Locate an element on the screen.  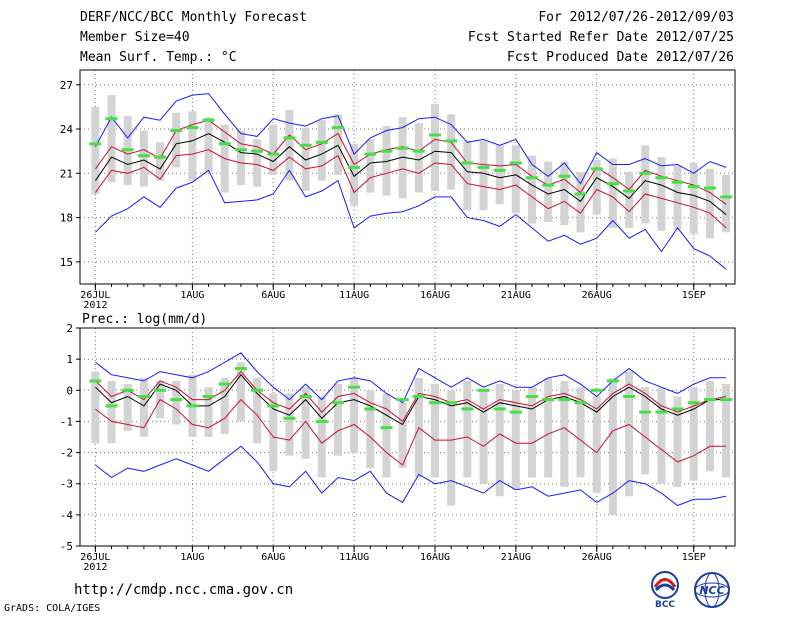
ncc-logo: NCC is located at coordinates (712, 590).